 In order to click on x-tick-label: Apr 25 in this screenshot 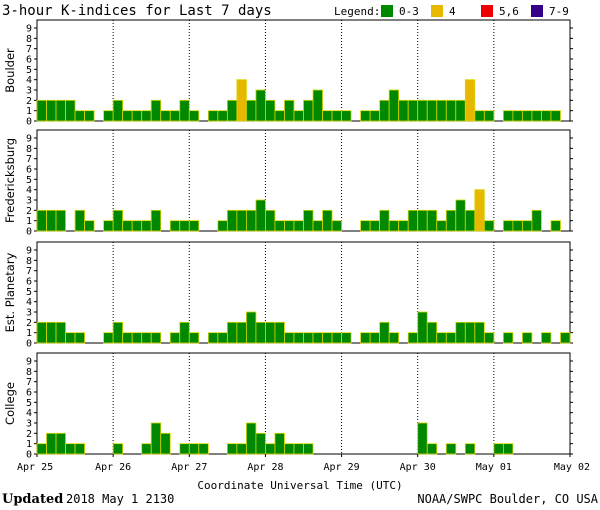, I will do `click(35, 467)`.